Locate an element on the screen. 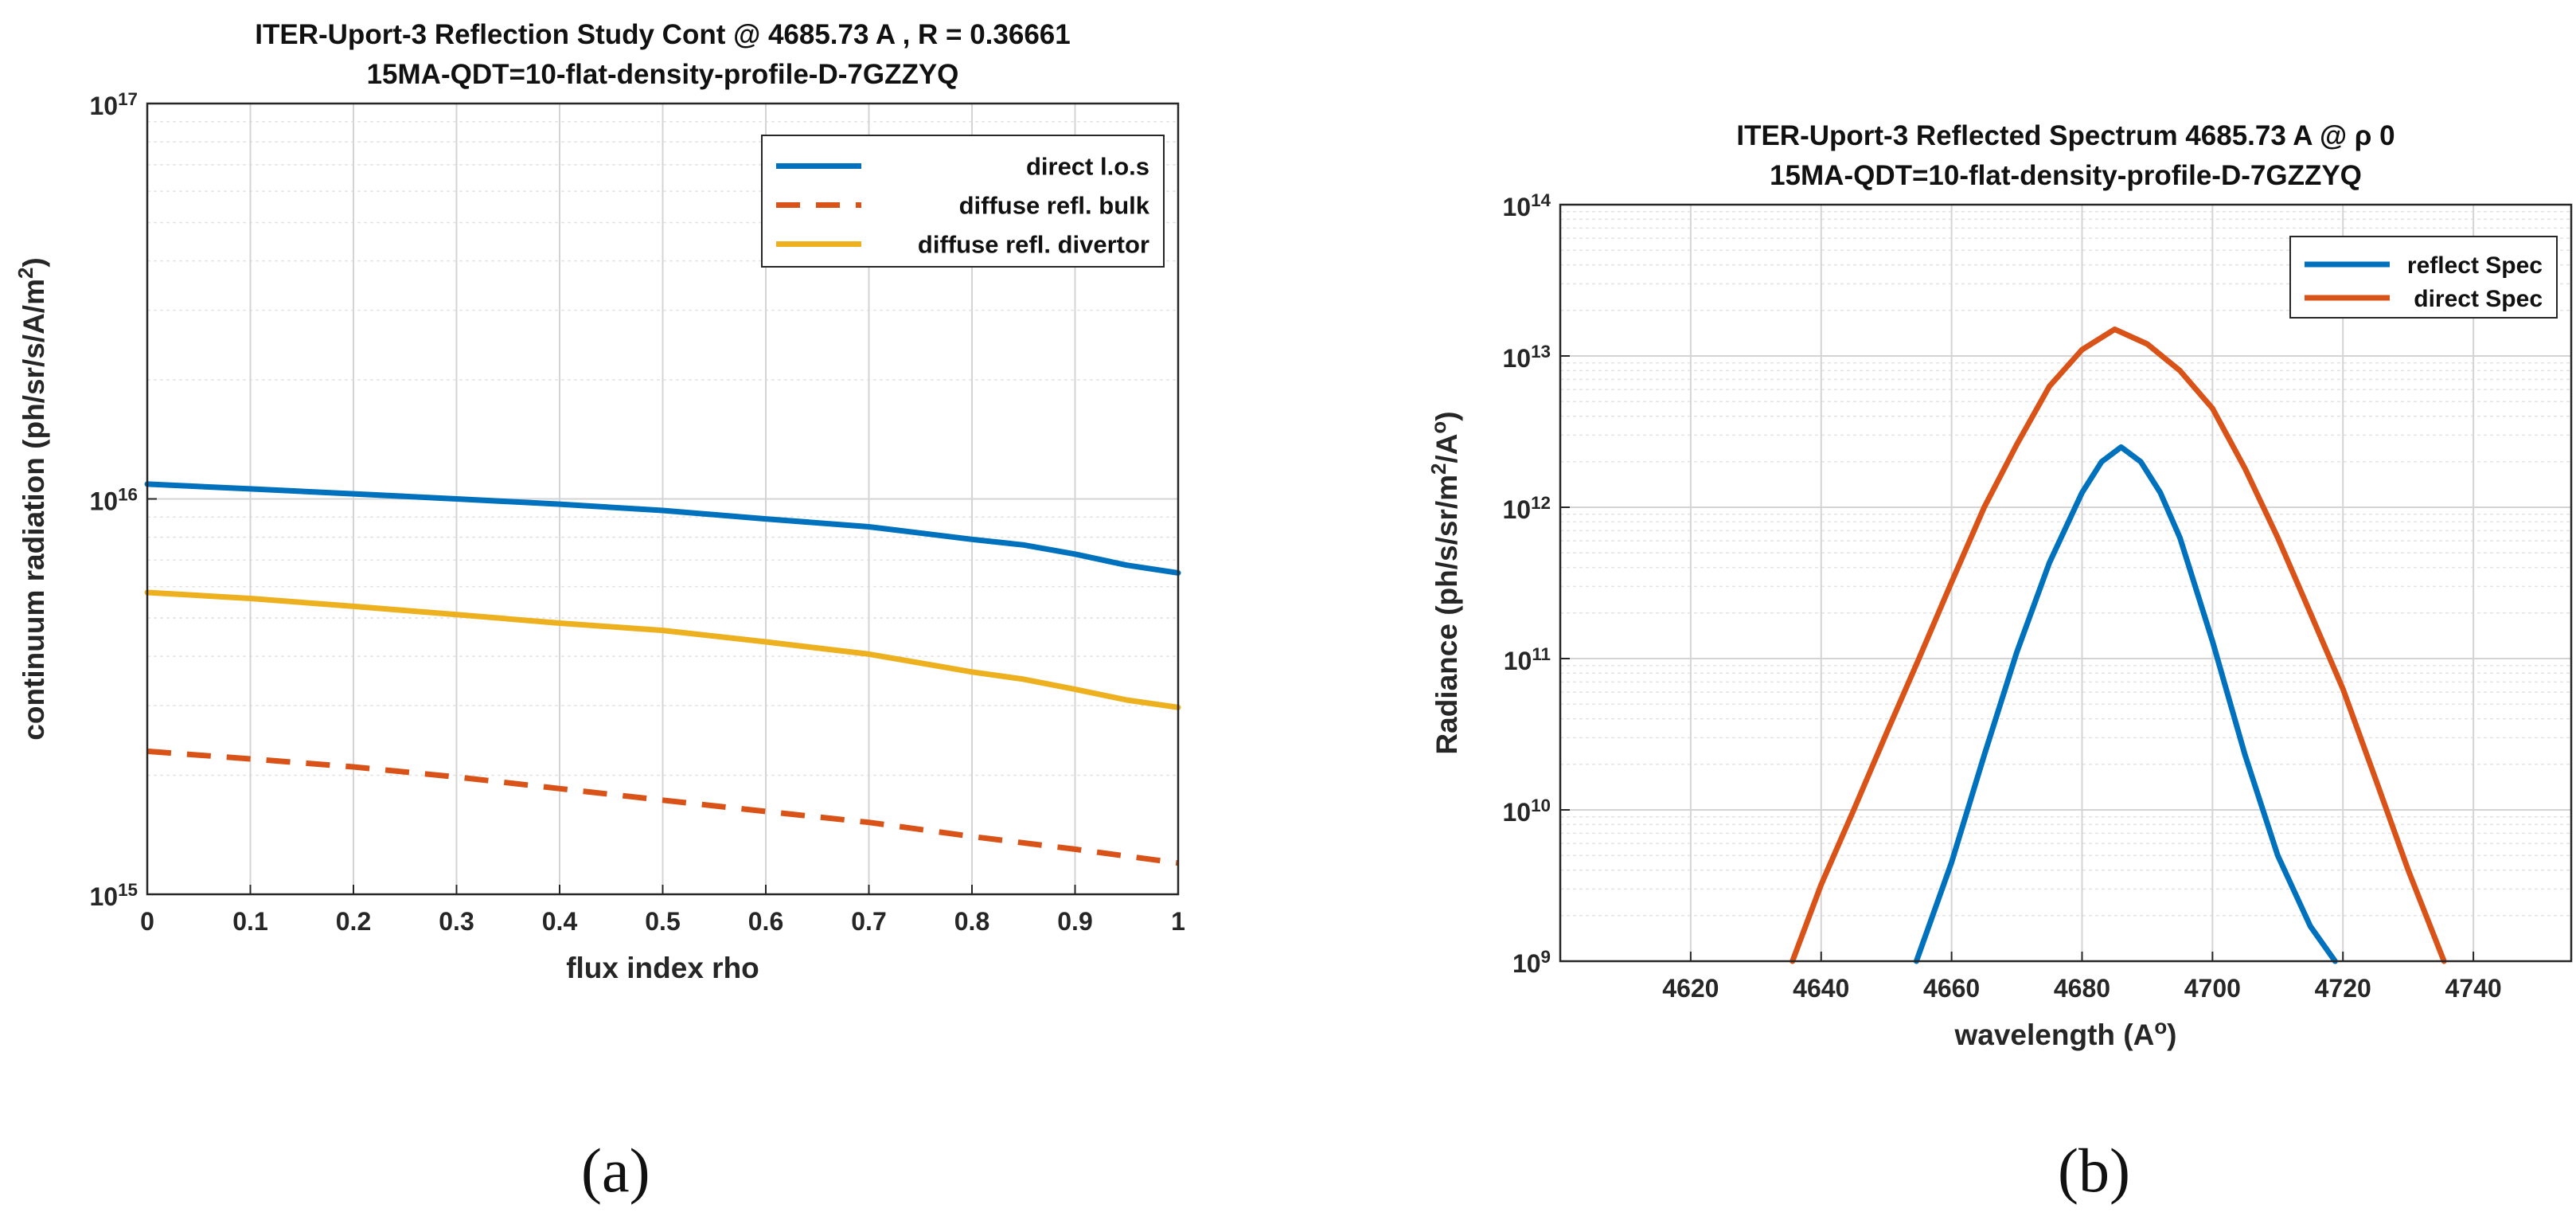 This screenshot has width=2576, height=1220. x-tick-label: 0.2 is located at coordinates (353, 921).